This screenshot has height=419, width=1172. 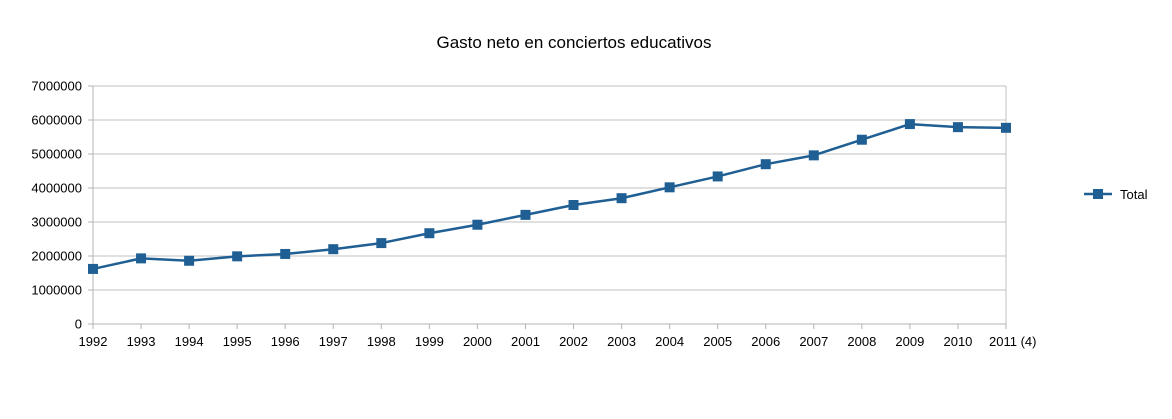 What do you see at coordinates (141, 341) in the screenshot?
I see `x-tick-label: 1993` at bounding box center [141, 341].